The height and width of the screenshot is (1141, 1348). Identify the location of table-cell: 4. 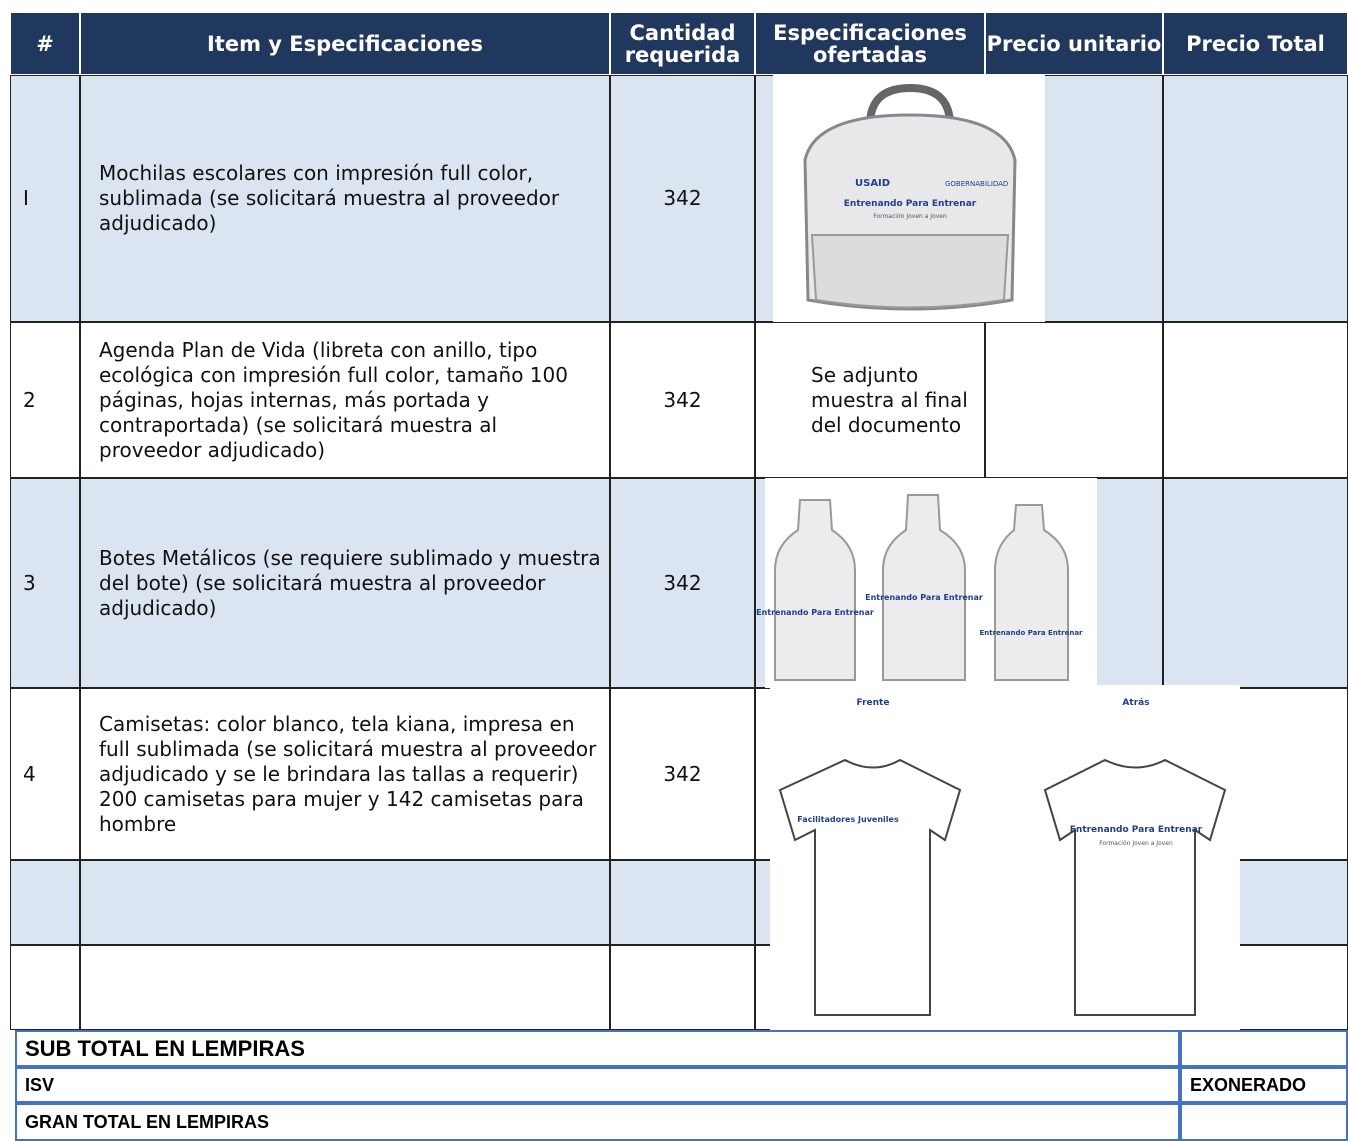
(45, 774).